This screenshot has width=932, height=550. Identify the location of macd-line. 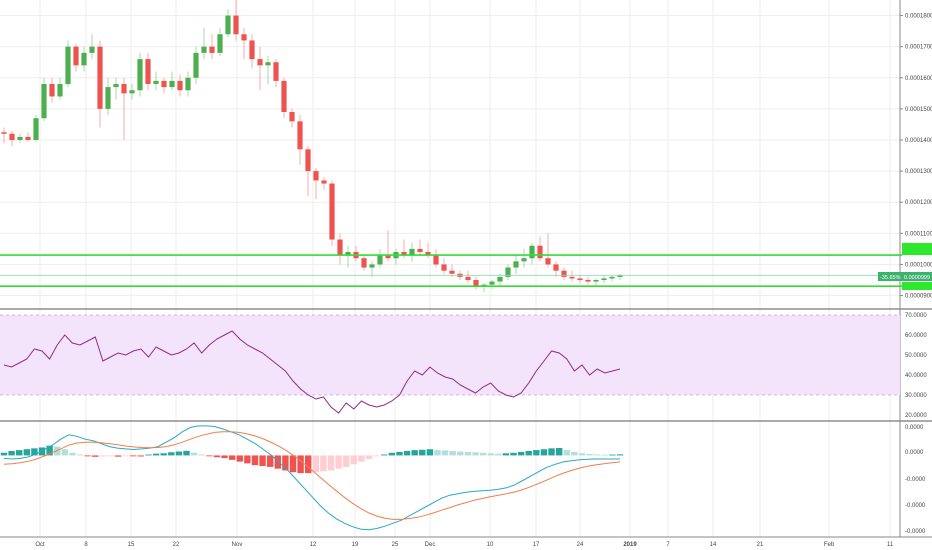
(311, 478).